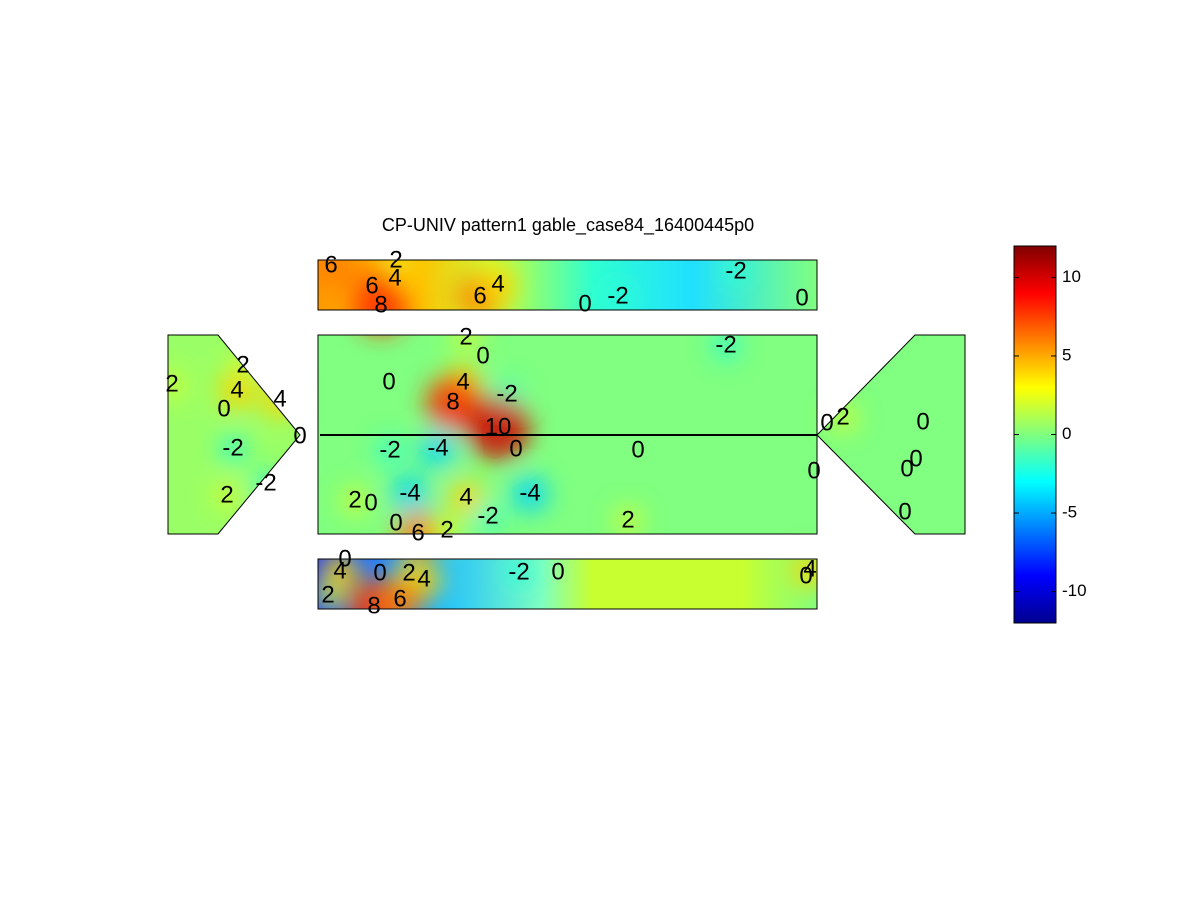  I want to click on panel-right, so click(891, 434).